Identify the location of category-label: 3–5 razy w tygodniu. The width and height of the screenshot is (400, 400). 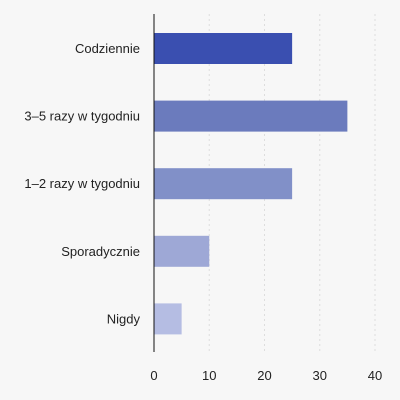
(82, 116).